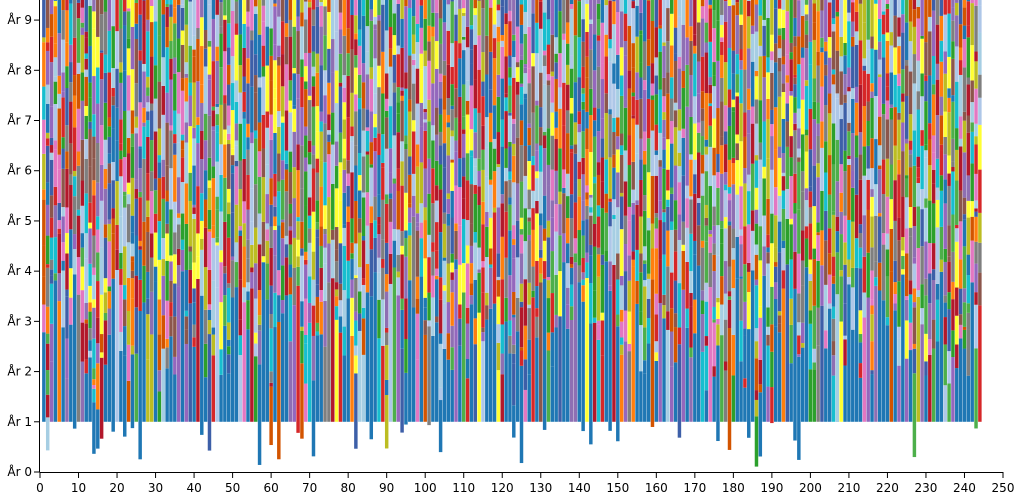  What do you see at coordinates (19, 220) in the screenshot?
I see `y-tick-label: År 5` at bounding box center [19, 220].